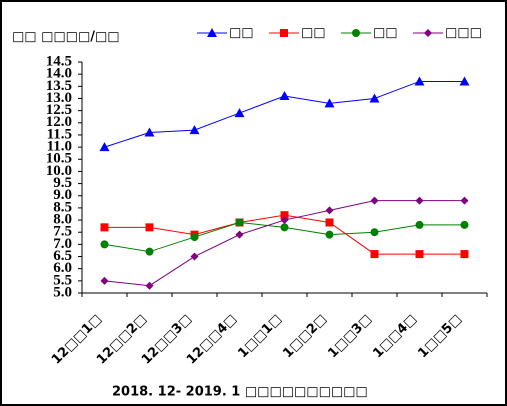 The width and height of the screenshot is (507, 406). What do you see at coordinates (59, 86) in the screenshot?
I see `y-tick-label: 13.5` at bounding box center [59, 86].